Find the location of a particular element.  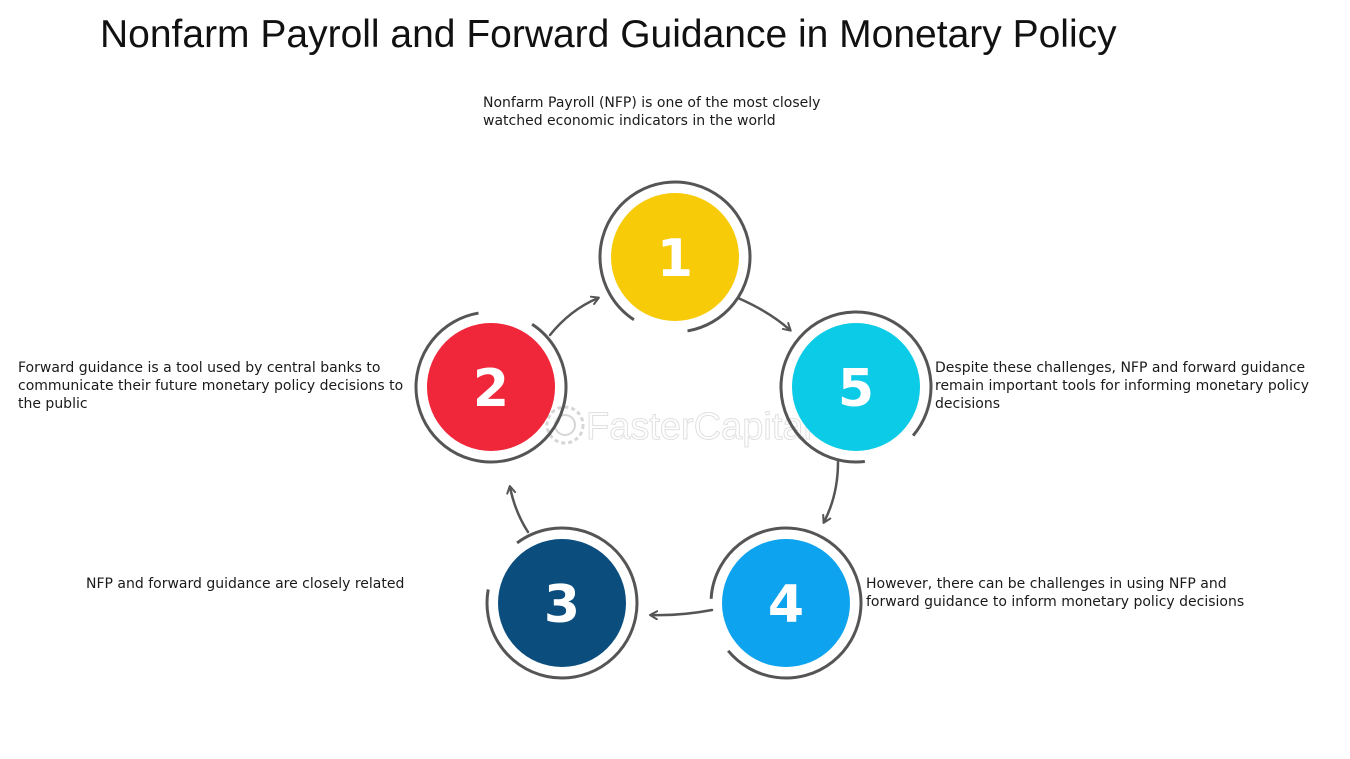

step-1-ring is located at coordinates (675, 257).